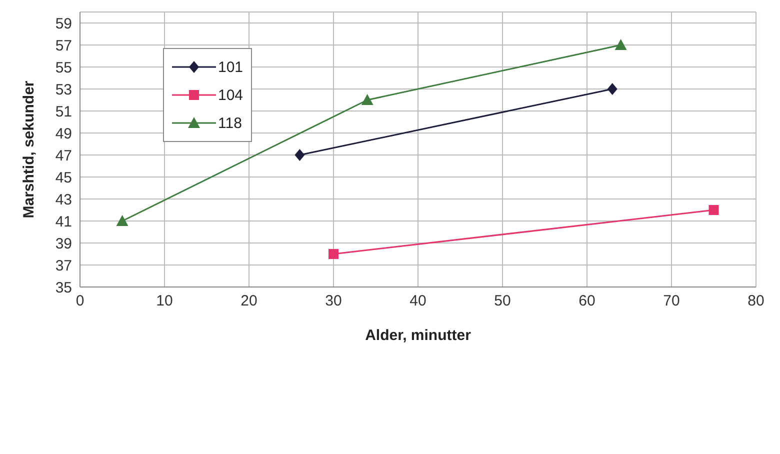 The width and height of the screenshot is (780, 454). I want to click on y-tick-label: 51, so click(63, 111).